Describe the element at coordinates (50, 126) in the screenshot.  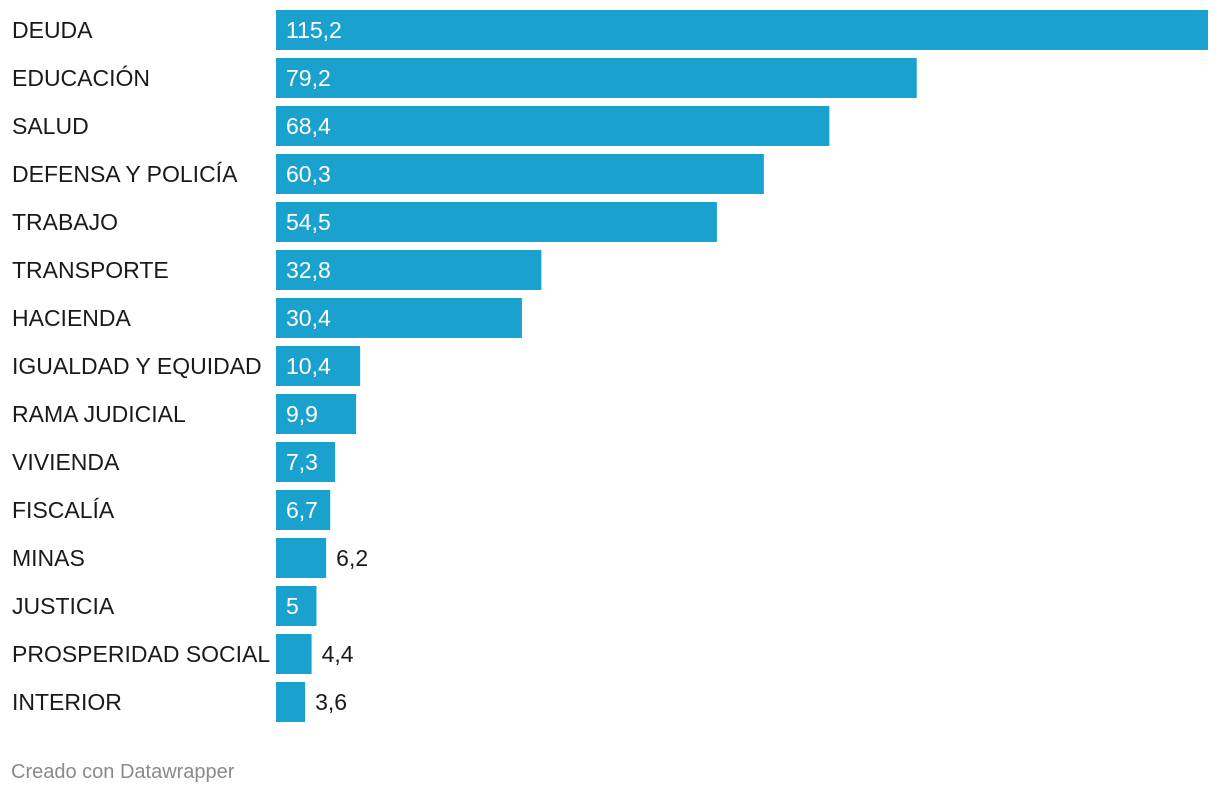
I see `category-label-salud: SALUD` at that location.